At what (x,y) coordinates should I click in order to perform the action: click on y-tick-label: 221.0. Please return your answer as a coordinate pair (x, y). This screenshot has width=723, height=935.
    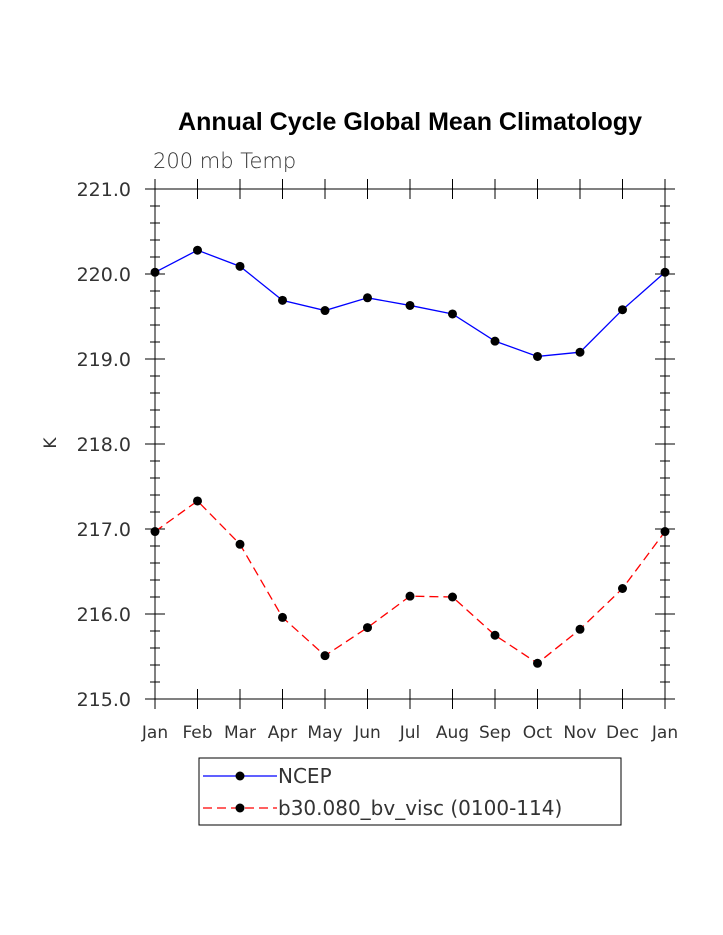
    Looking at the image, I should click on (104, 190).